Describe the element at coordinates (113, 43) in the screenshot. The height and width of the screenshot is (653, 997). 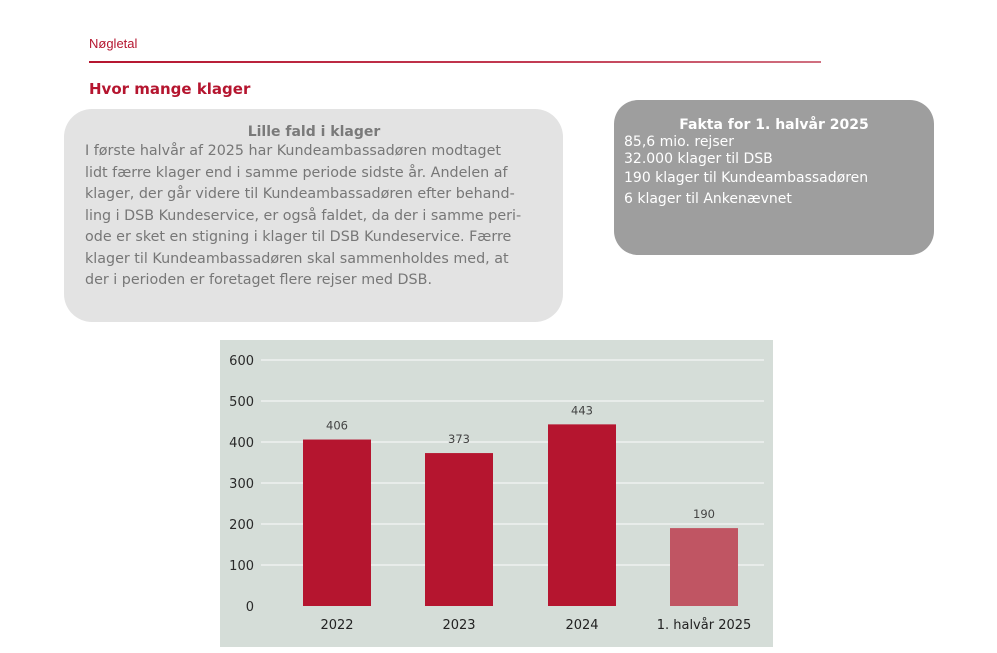
I see `section-label: Nøgletal` at that location.